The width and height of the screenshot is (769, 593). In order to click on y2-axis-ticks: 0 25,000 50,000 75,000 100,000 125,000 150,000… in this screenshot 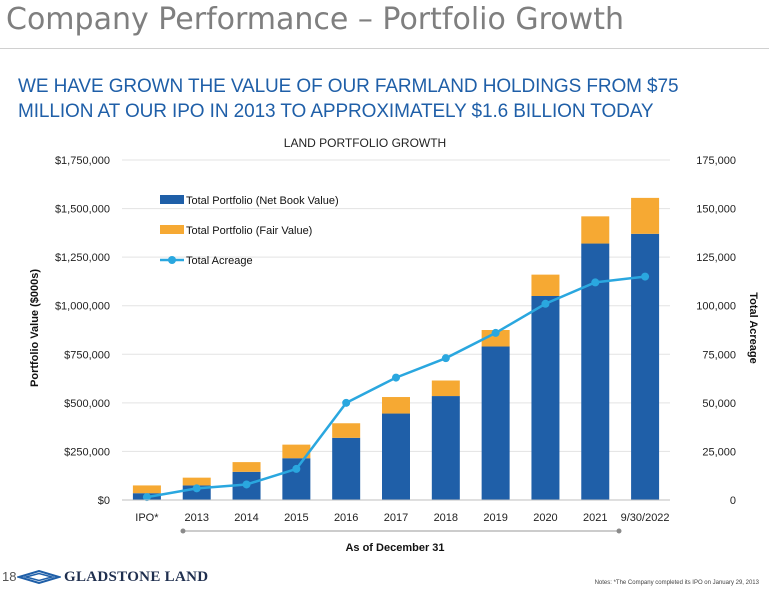, I will do `click(716, 331)`.